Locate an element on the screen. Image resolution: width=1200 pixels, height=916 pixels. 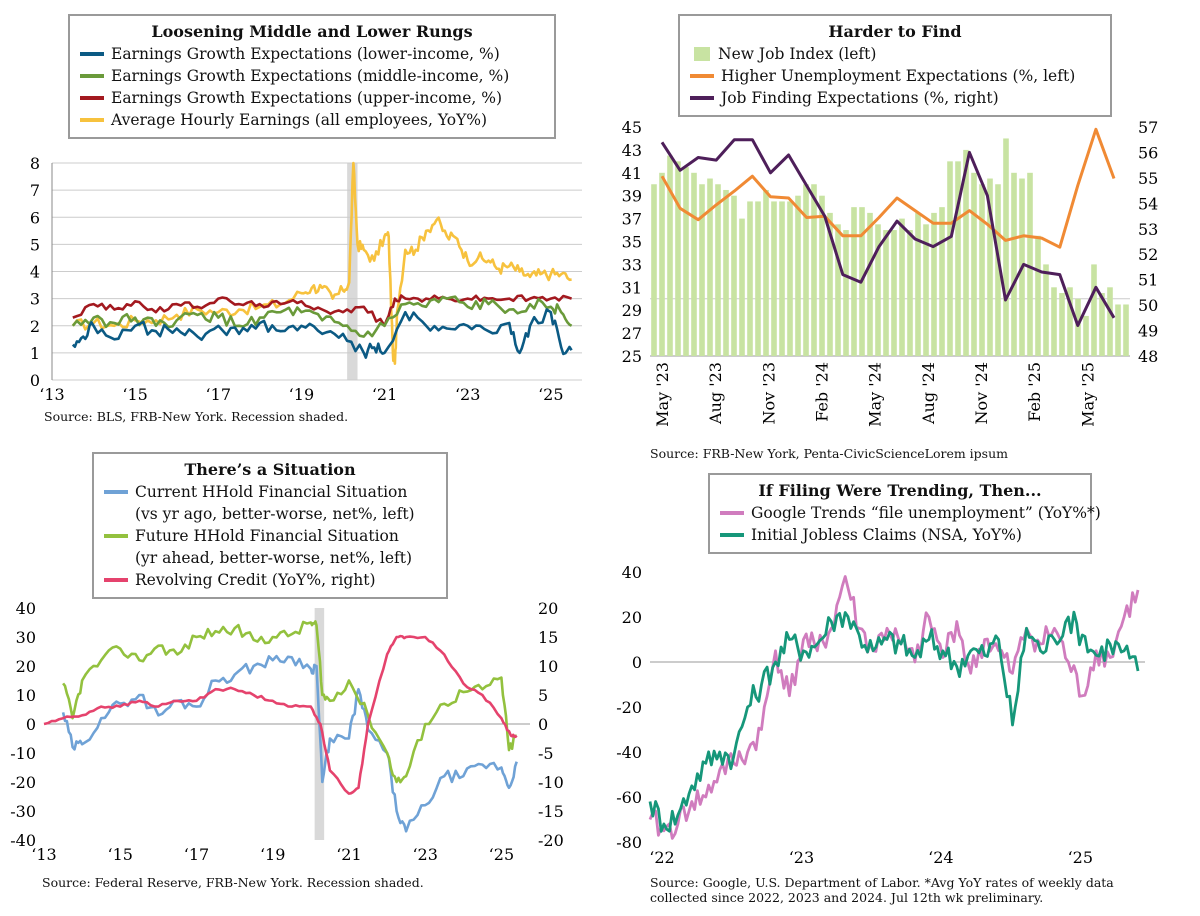
y-left-tick-label: 10 is located at coordinates (26, 695).